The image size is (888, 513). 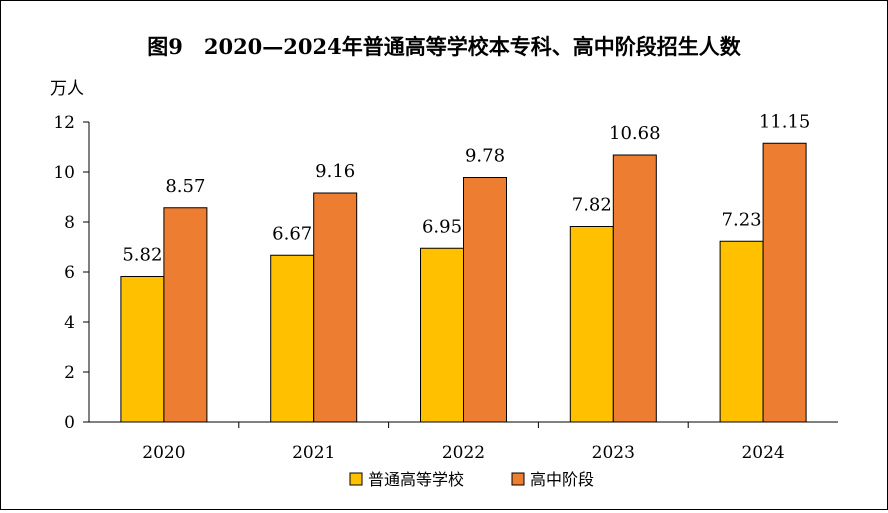 What do you see at coordinates (635, 133) in the screenshot?
I see `data-label: 10.68` at bounding box center [635, 133].